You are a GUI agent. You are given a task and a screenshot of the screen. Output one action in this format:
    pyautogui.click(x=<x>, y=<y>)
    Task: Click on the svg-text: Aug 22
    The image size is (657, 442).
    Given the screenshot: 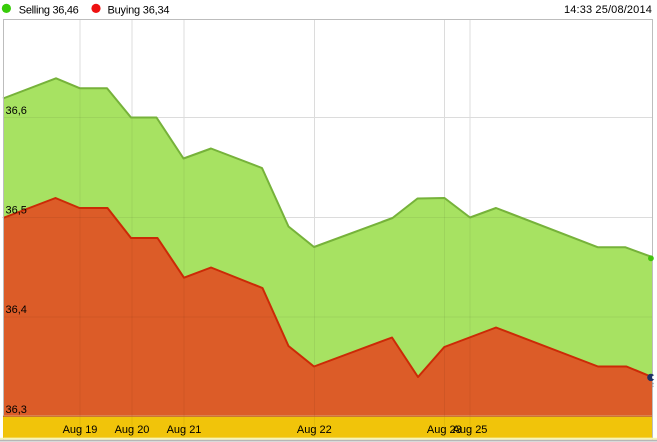 What is the action you would take?
    pyautogui.click(x=314, y=430)
    